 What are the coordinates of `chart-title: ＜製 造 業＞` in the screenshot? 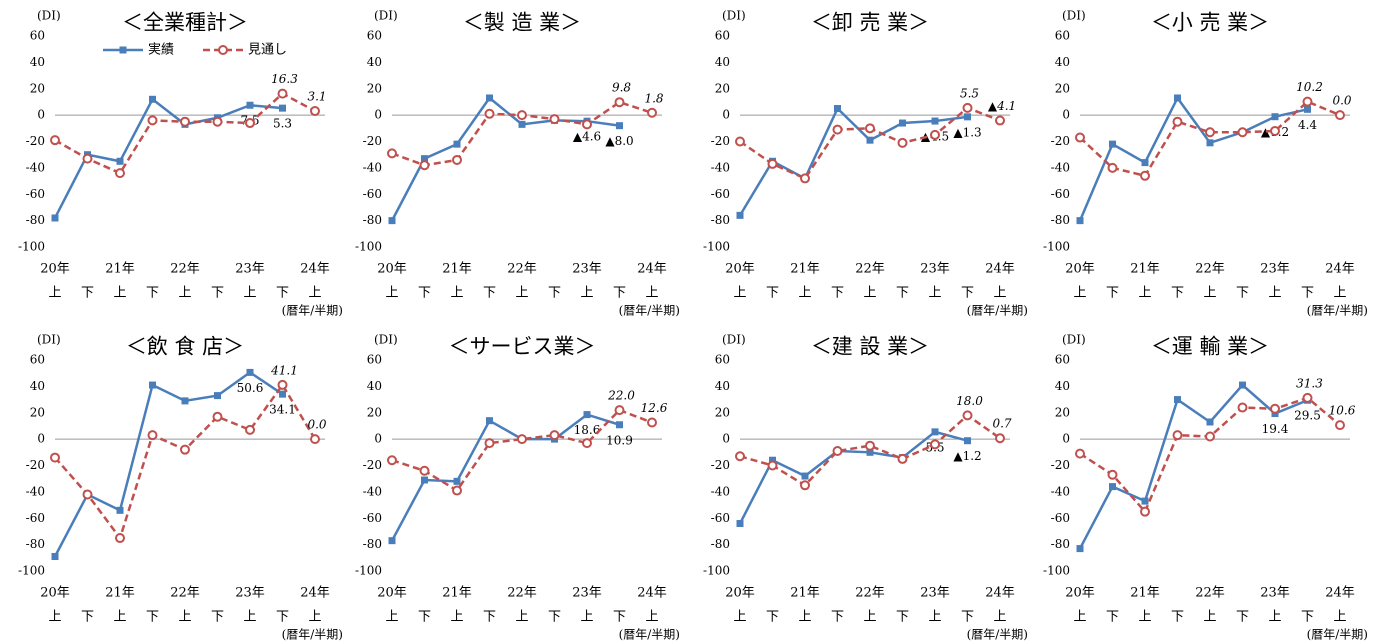 It's located at (522, 23).